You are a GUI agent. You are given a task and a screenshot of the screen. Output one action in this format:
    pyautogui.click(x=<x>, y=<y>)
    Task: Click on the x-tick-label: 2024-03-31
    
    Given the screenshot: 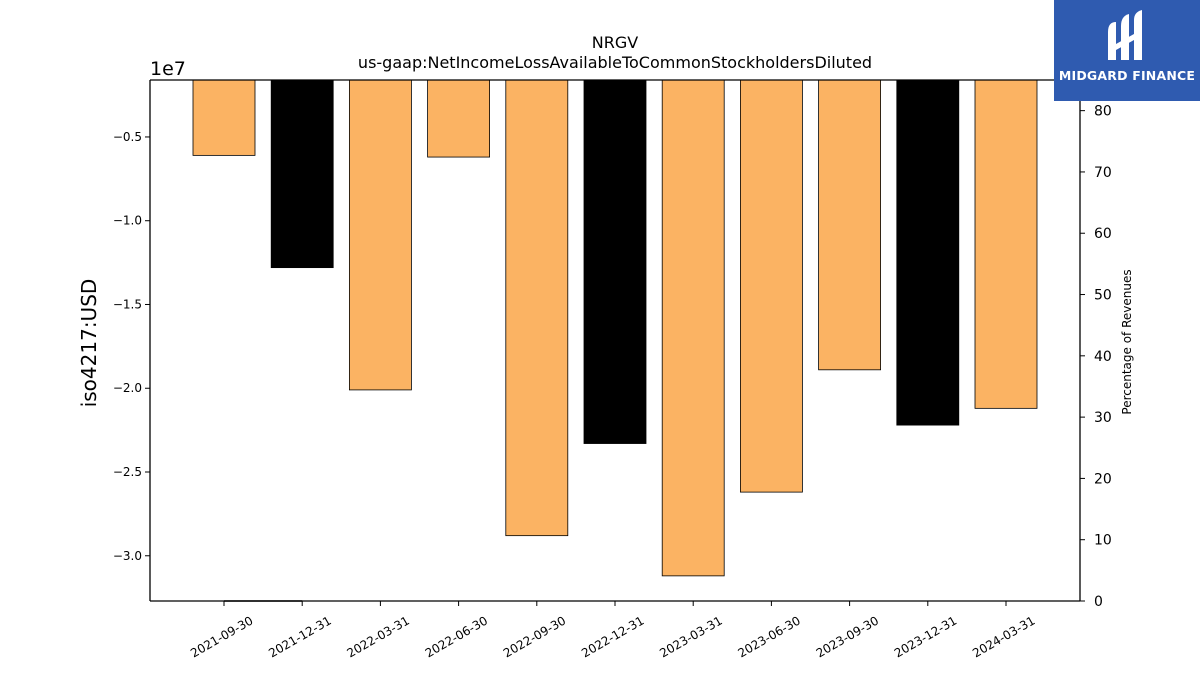 What is the action you would take?
    pyautogui.click(x=1003, y=636)
    